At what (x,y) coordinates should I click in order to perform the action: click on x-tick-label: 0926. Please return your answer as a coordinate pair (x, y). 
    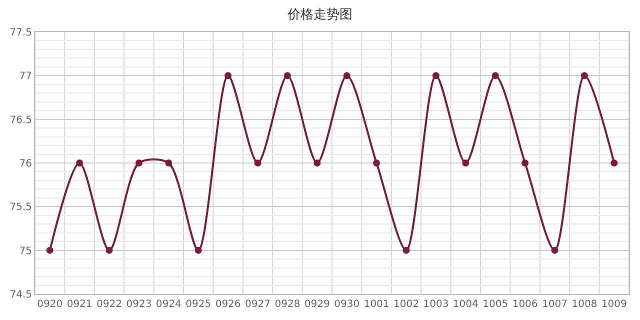
    Looking at the image, I should click on (228, 304).